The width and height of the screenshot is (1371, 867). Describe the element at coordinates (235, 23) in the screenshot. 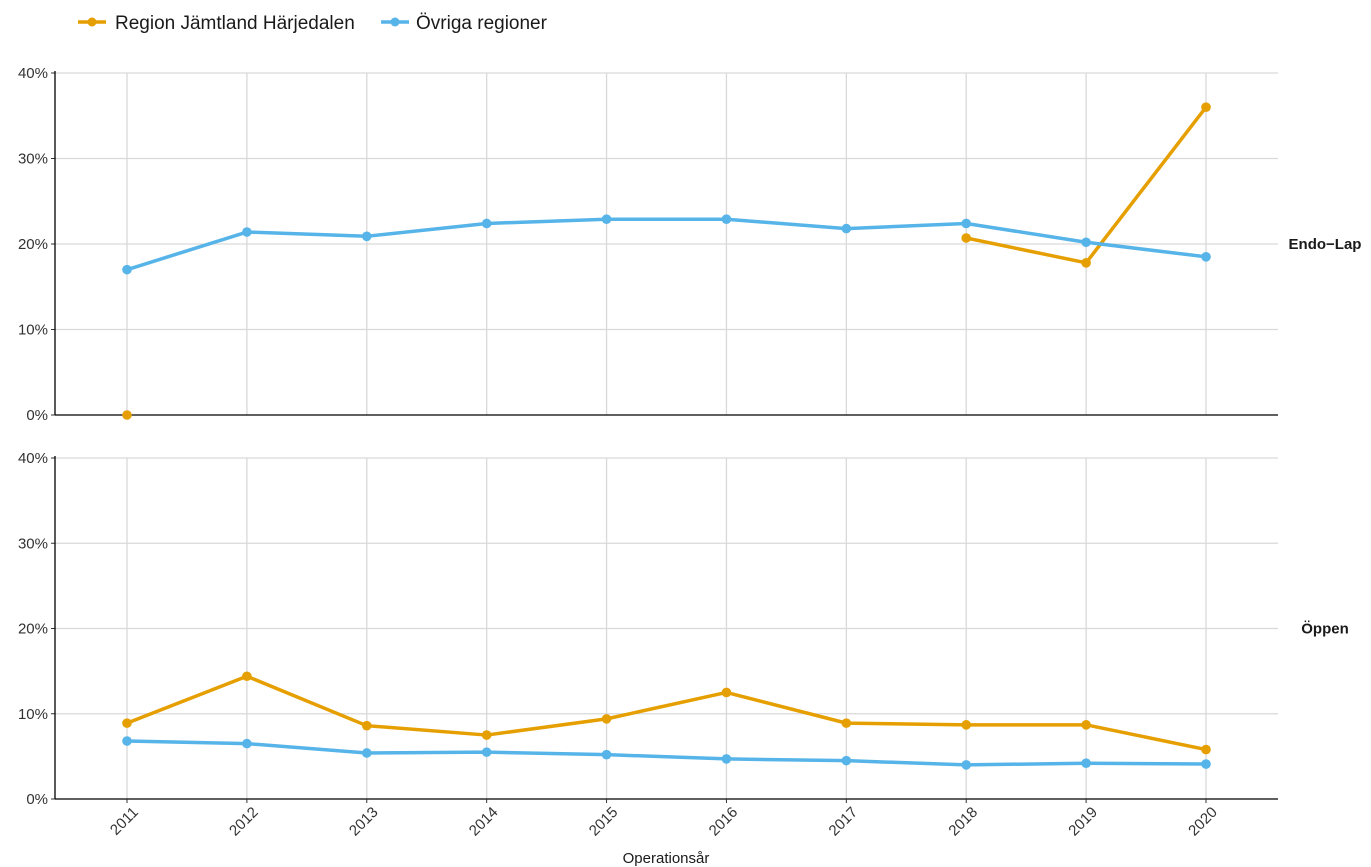

I see `legend-label-region: Region Jämtland Härjedalen` at that location.